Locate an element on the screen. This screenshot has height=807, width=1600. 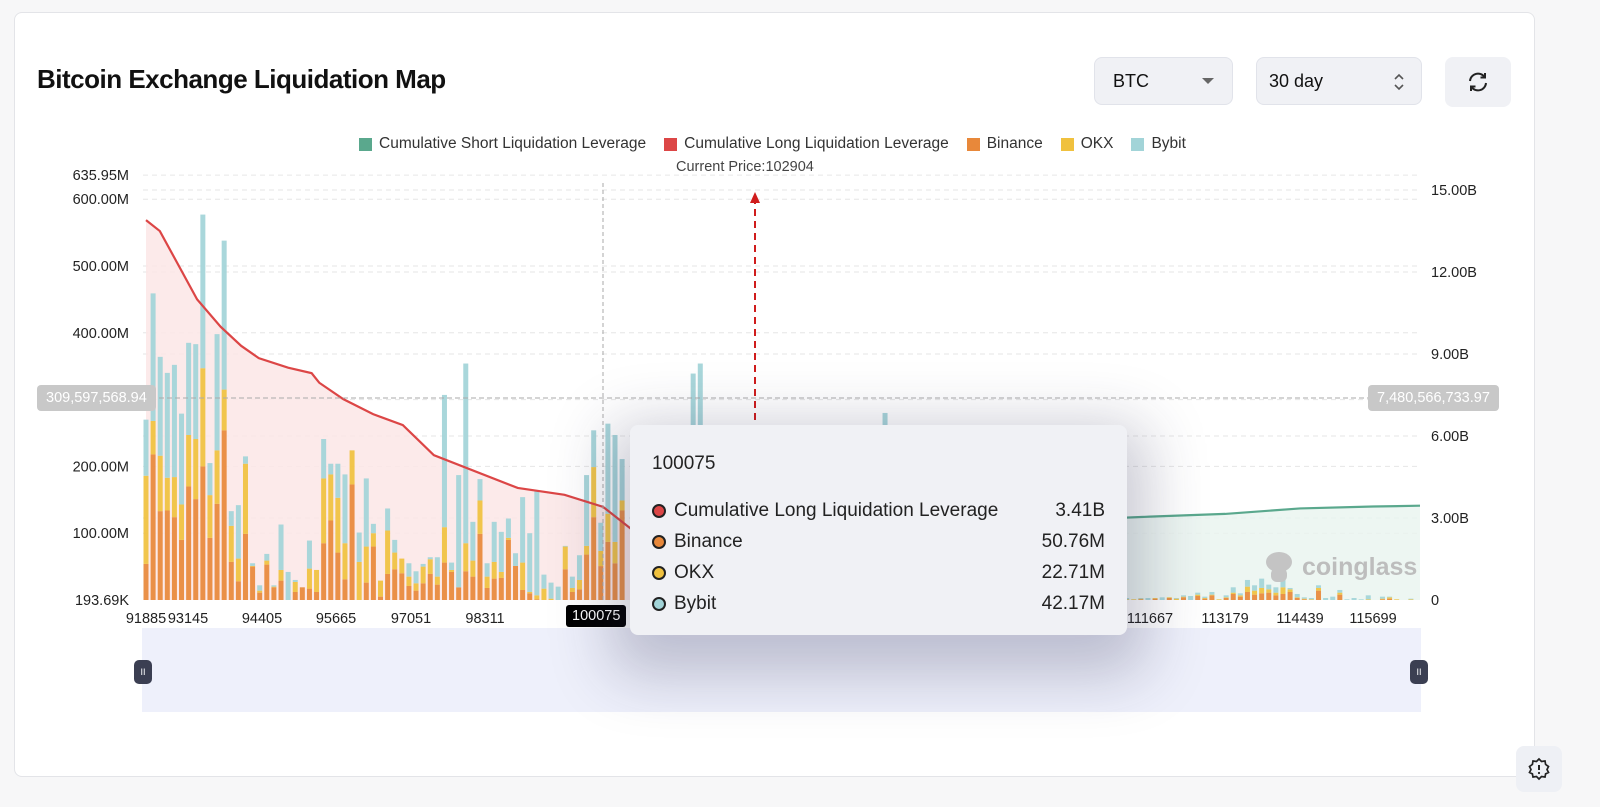
range-select: 30 day is located at coordinates (1339, 81).